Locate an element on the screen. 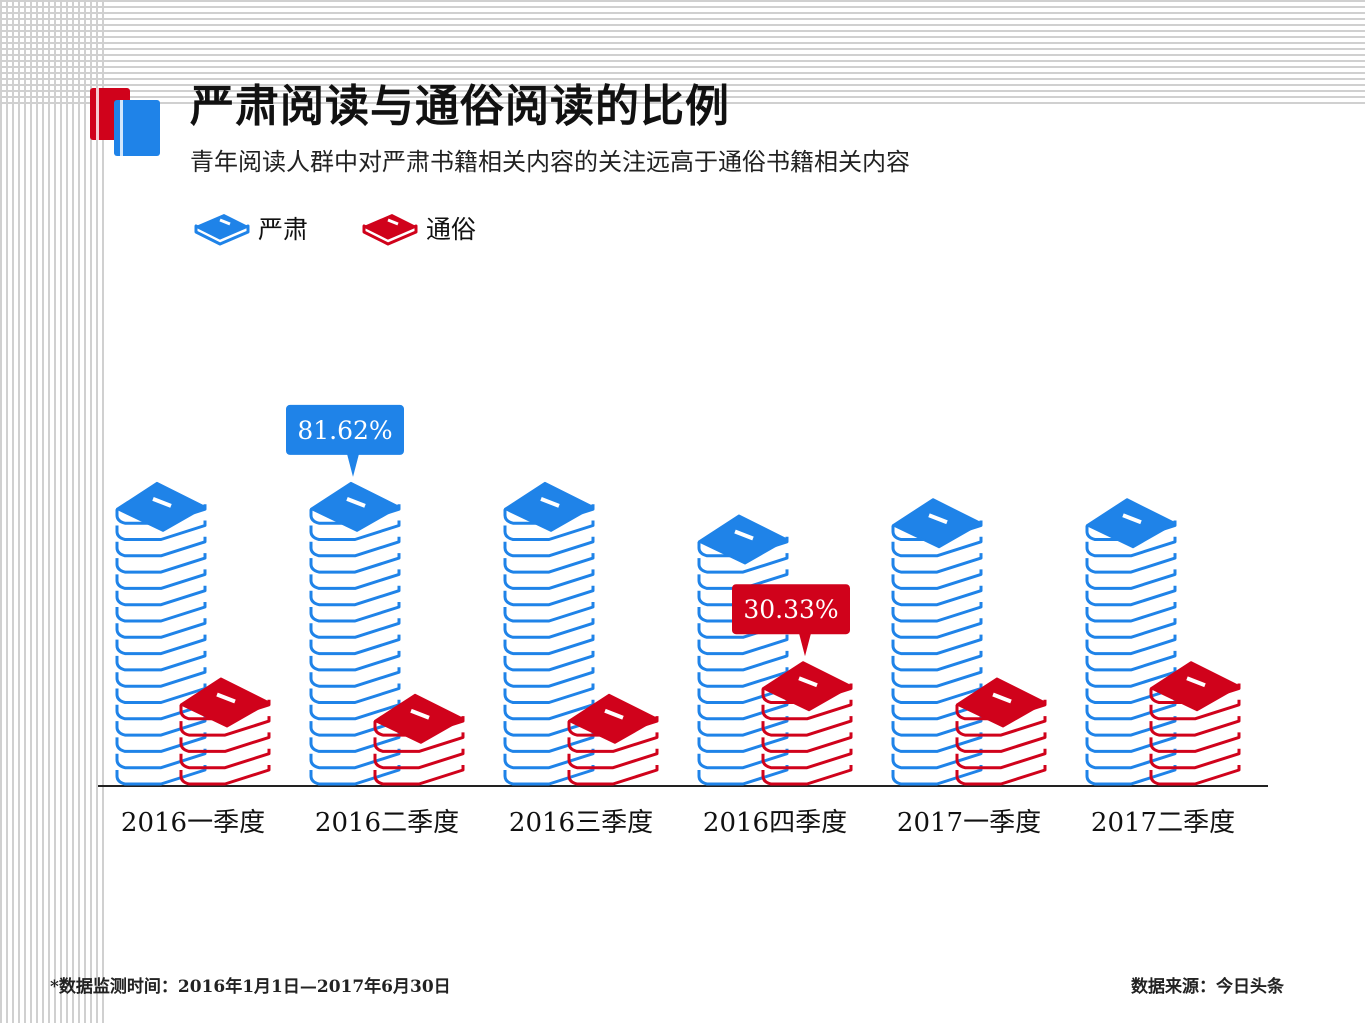 Image resolution: width=1365 pixels, height=1023 pixels. footnote: *数据监测时间：2016年1月1日—2017年6月30日 is located at coordinates (250, 987).